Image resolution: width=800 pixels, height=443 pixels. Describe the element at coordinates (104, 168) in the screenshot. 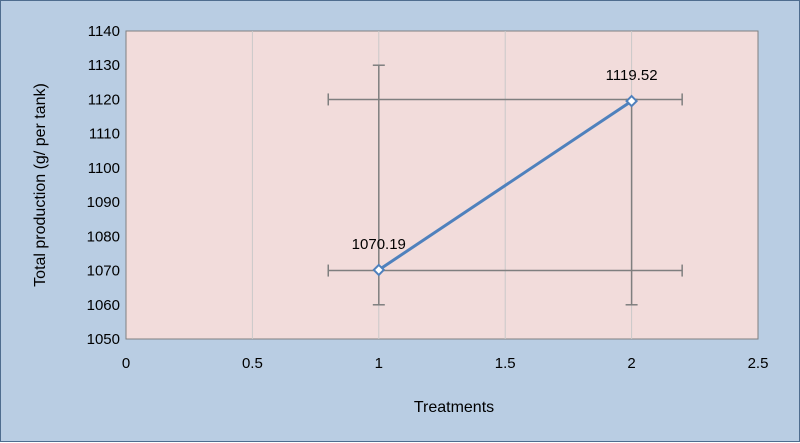

I see `y-tick-label: 1100` at that location.